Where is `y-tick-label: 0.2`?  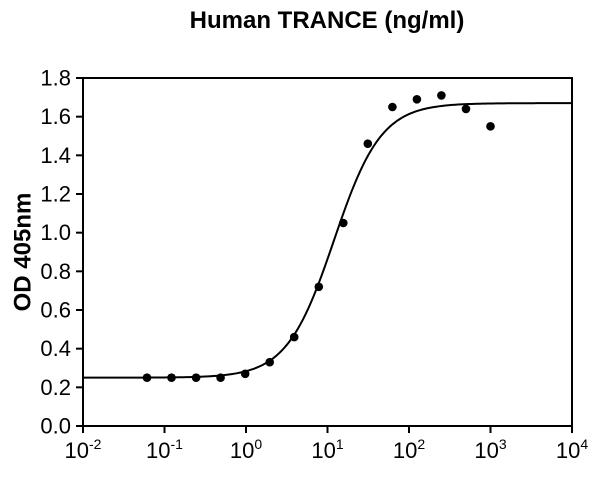
y-tick-label: 0.2 is located at coordinates (55, 387).